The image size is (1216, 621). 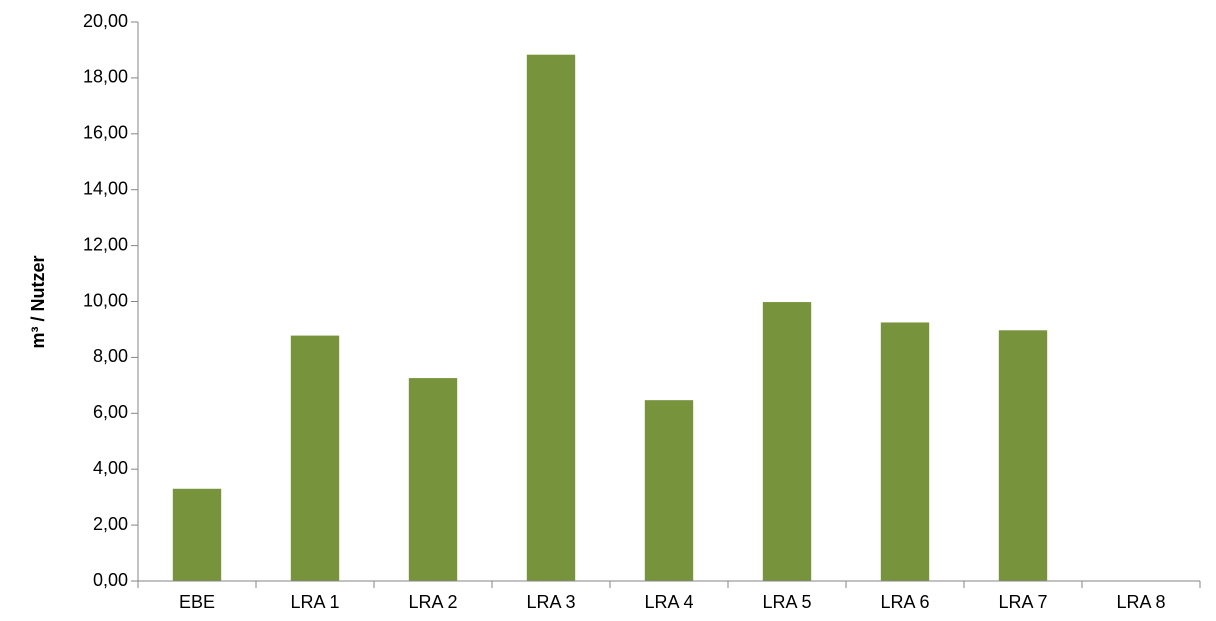 What do you see at coordinates (904, 602) in the screenshot?
I see `x-tick-label: LRA 6` at bounding box center [904, 602].